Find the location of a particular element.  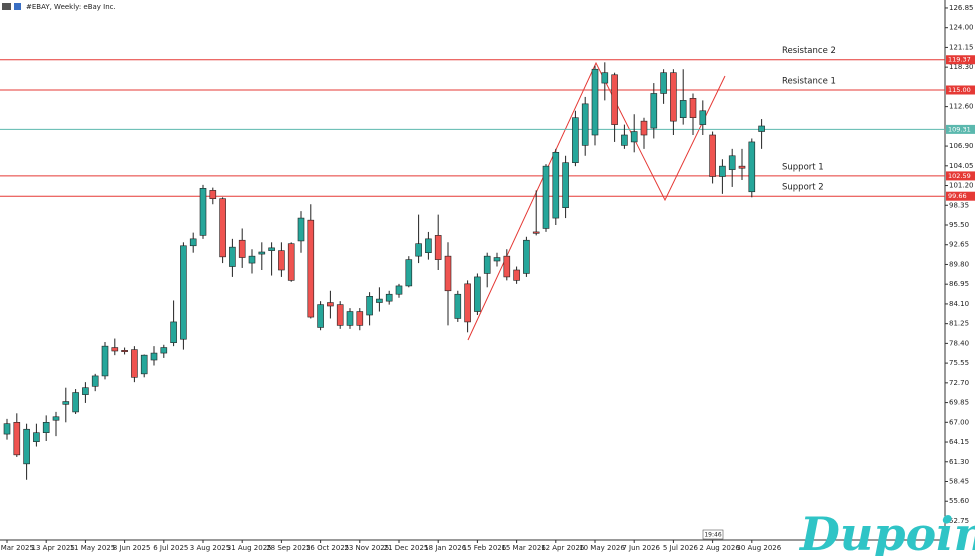

x-tick-label: 28 Sep 2025 is located at coordinates (288, 548).